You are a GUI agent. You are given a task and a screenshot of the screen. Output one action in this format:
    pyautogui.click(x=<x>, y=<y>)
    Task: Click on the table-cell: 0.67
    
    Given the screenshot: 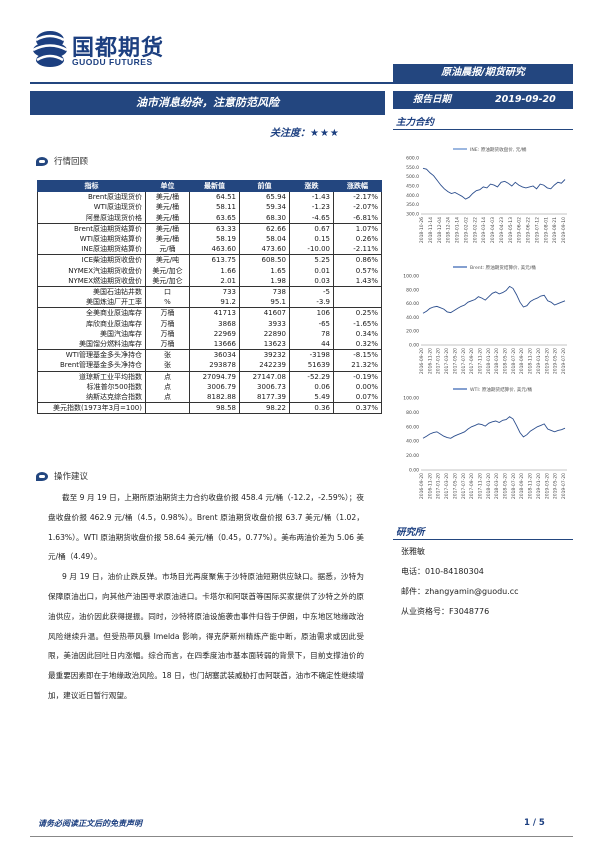 What is the action you would take?
    pyautogui.click(x=311, y=228)
    